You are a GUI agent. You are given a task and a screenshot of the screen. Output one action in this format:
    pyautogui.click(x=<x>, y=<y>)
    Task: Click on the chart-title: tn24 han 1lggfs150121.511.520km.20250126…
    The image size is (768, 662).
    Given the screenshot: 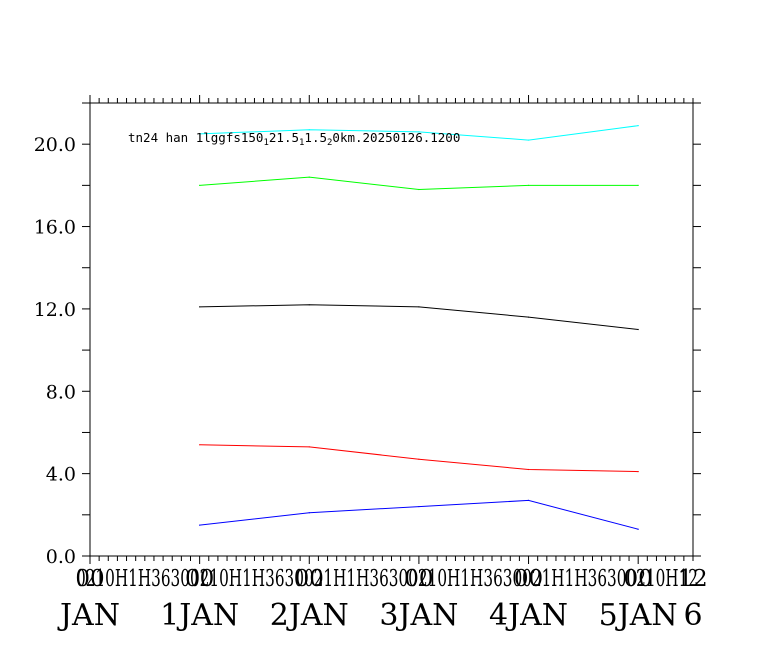 What is the action you would take?
    pyautogui.click(x=294, y=139)
    